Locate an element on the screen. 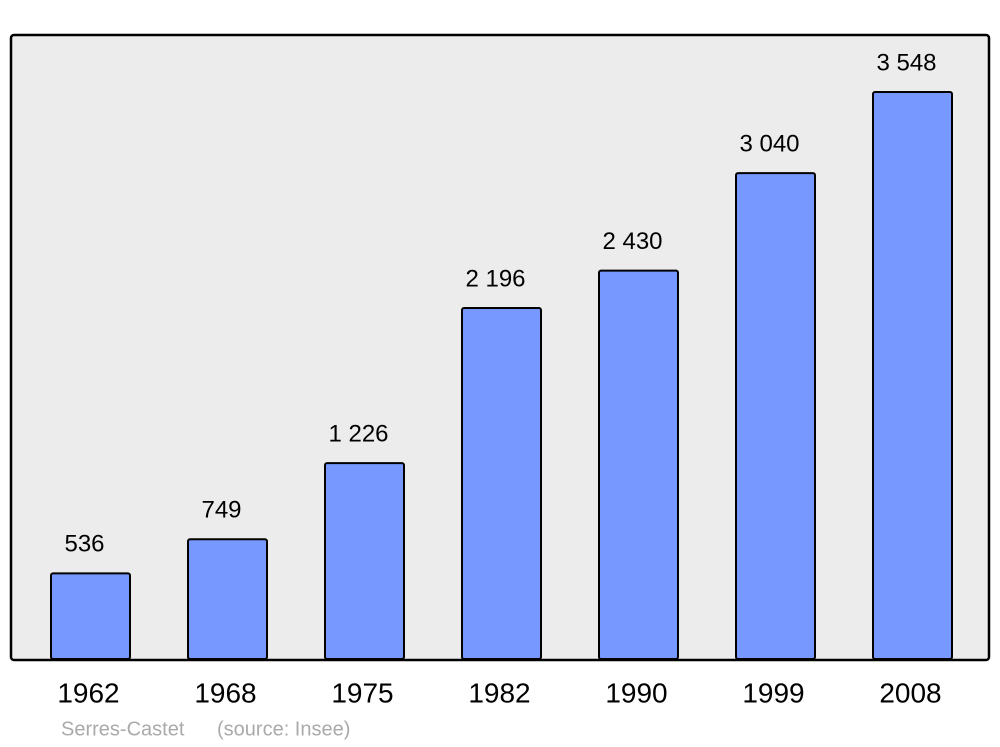 Image resolution: width=1000 pixels, height=747 pixels. value-label: 3 040 is located at coordinates (769, 144).